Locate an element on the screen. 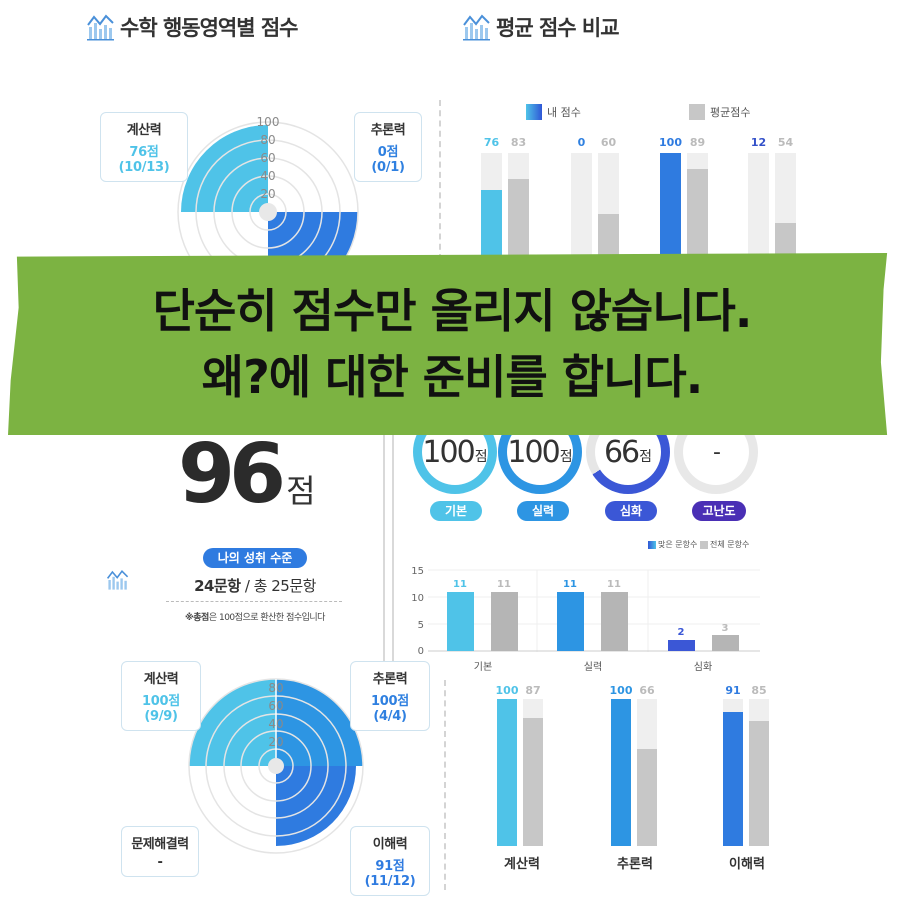 This screenshot has width=900, height=900. question-count: 24문항 / 총 25문항 is located at coordinates (255, 585).